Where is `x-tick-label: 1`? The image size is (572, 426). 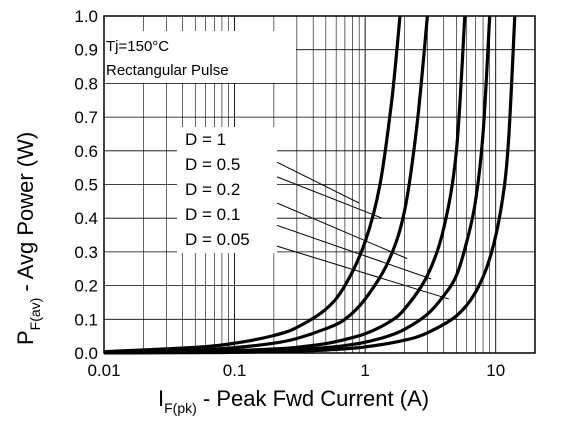
x-tick-label: 1 is located at coordinates (364, 370).